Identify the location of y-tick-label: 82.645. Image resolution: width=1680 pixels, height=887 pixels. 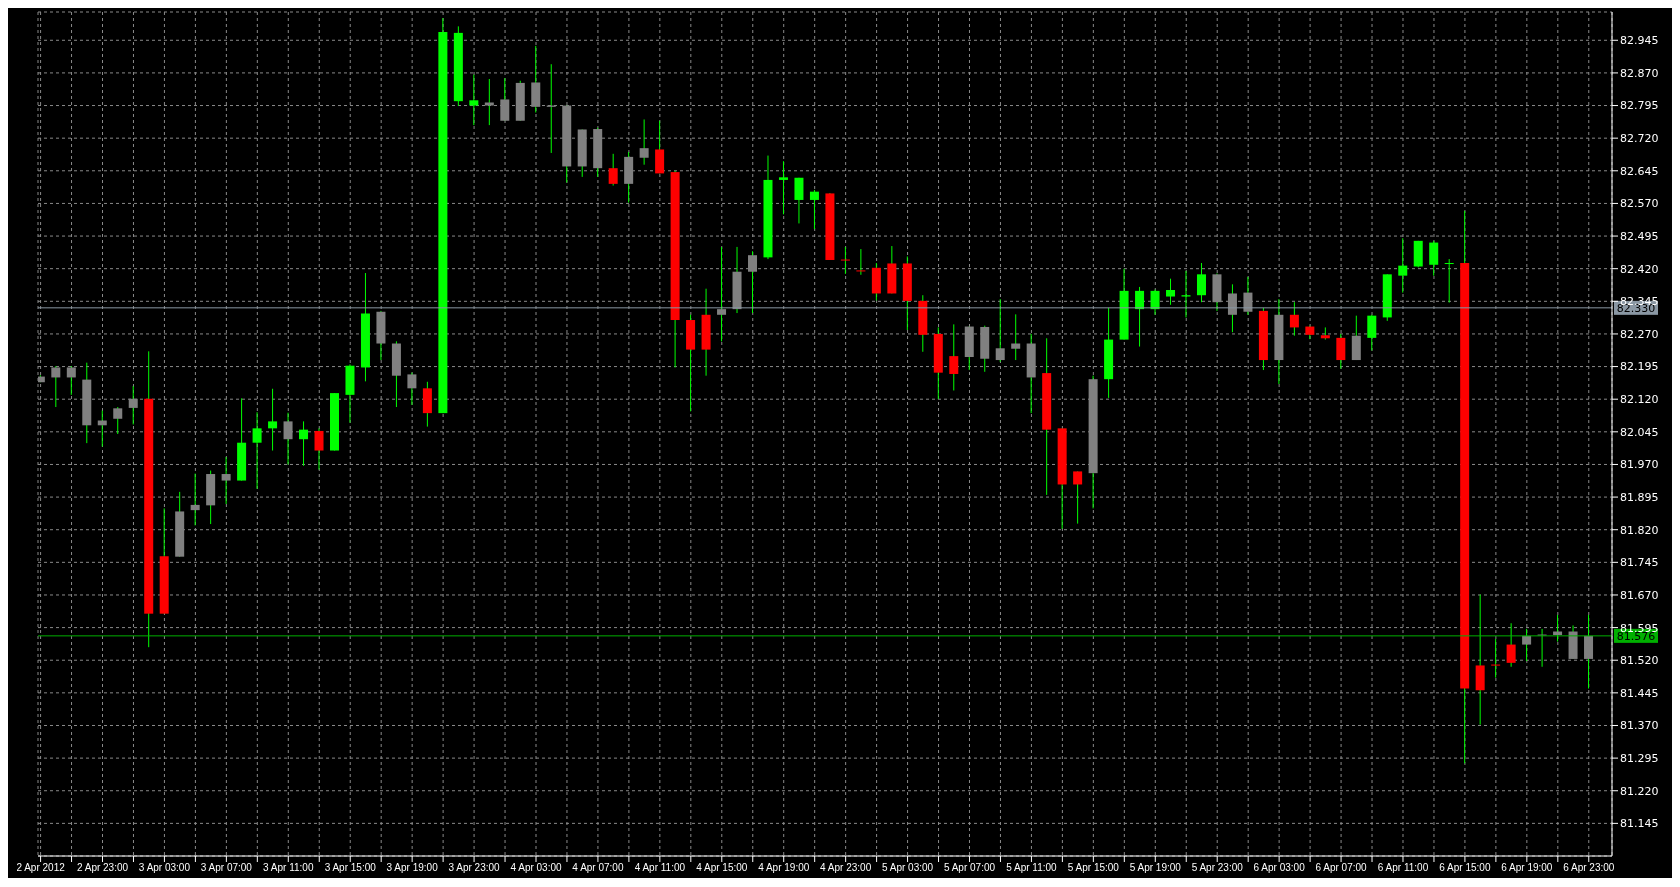
(1639, 171).